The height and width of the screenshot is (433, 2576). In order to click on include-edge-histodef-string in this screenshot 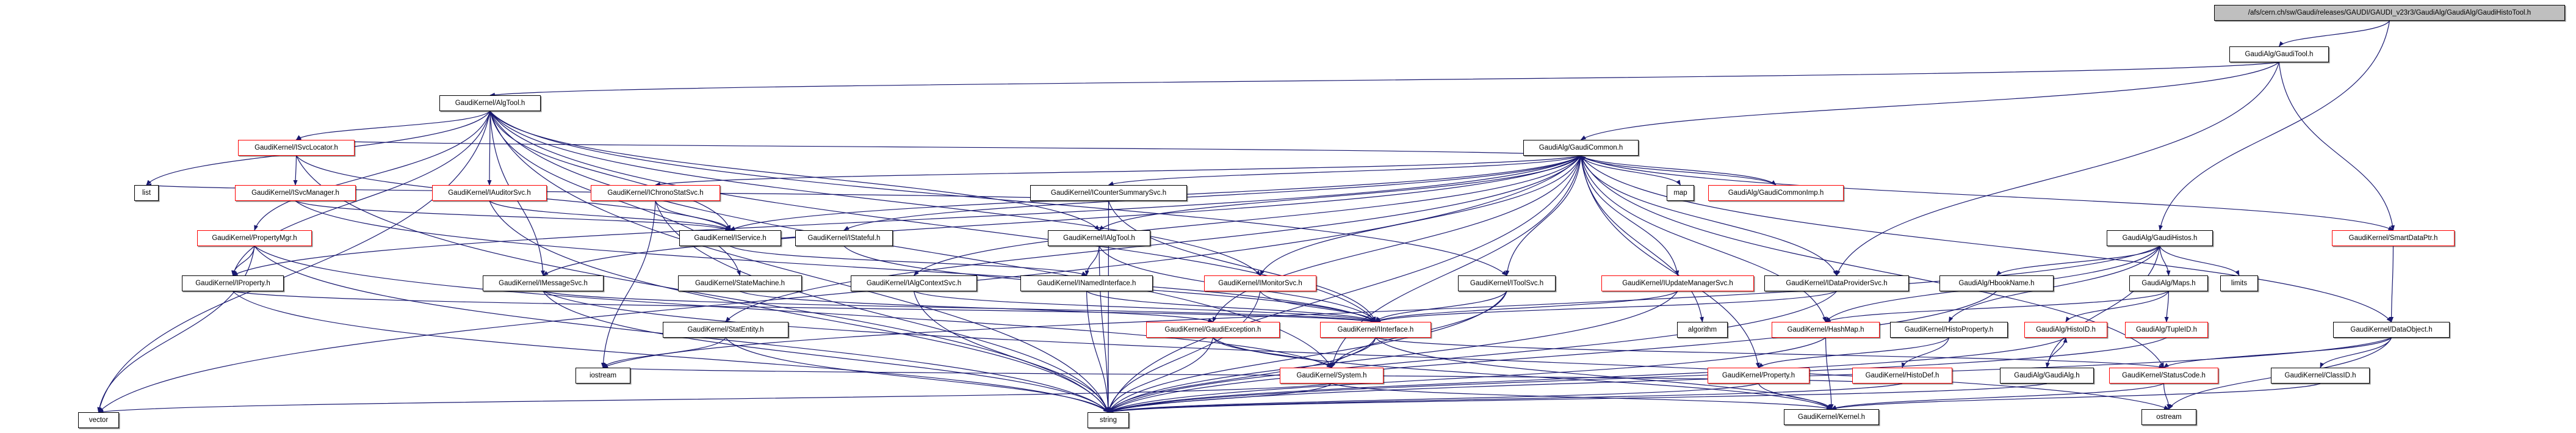, I will do `click(1505, 398)`.